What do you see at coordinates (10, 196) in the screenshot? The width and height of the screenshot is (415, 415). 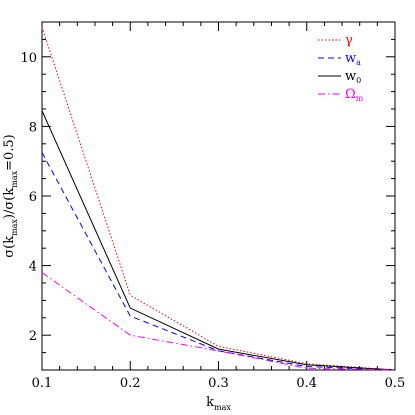 I see `y-axis-title: σ(kmax)/σ(kmax=0.5)` at bounding box center [10, 196].